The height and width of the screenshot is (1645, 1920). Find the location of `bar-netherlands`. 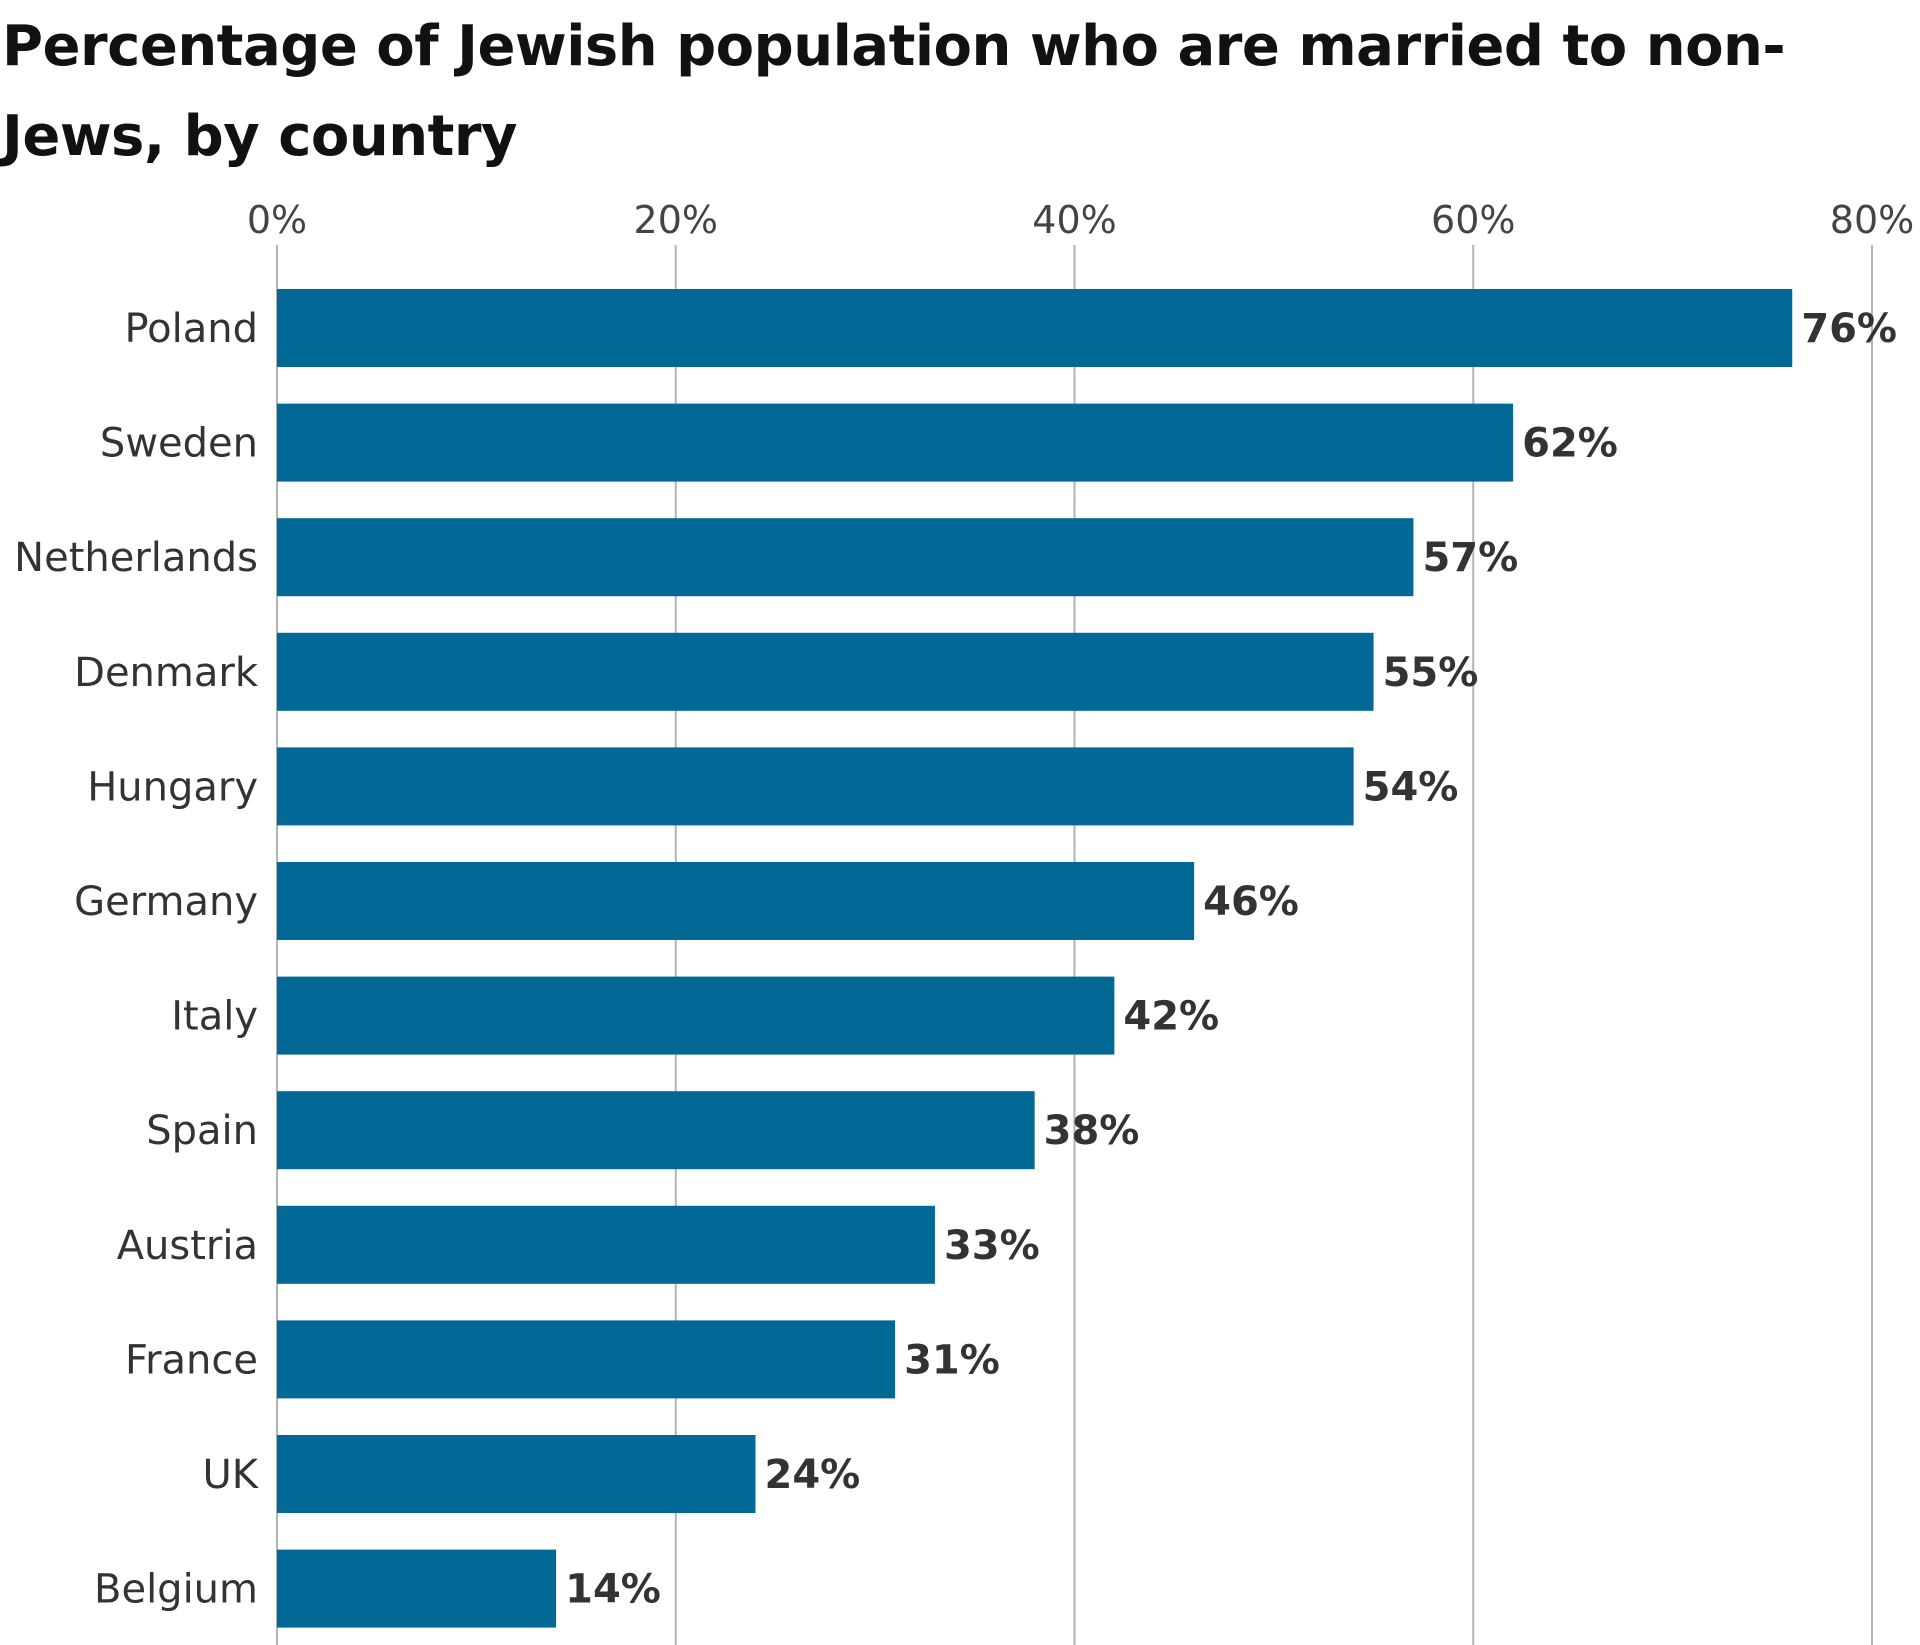

bar-netherlands is located at coordinates (845, 557).